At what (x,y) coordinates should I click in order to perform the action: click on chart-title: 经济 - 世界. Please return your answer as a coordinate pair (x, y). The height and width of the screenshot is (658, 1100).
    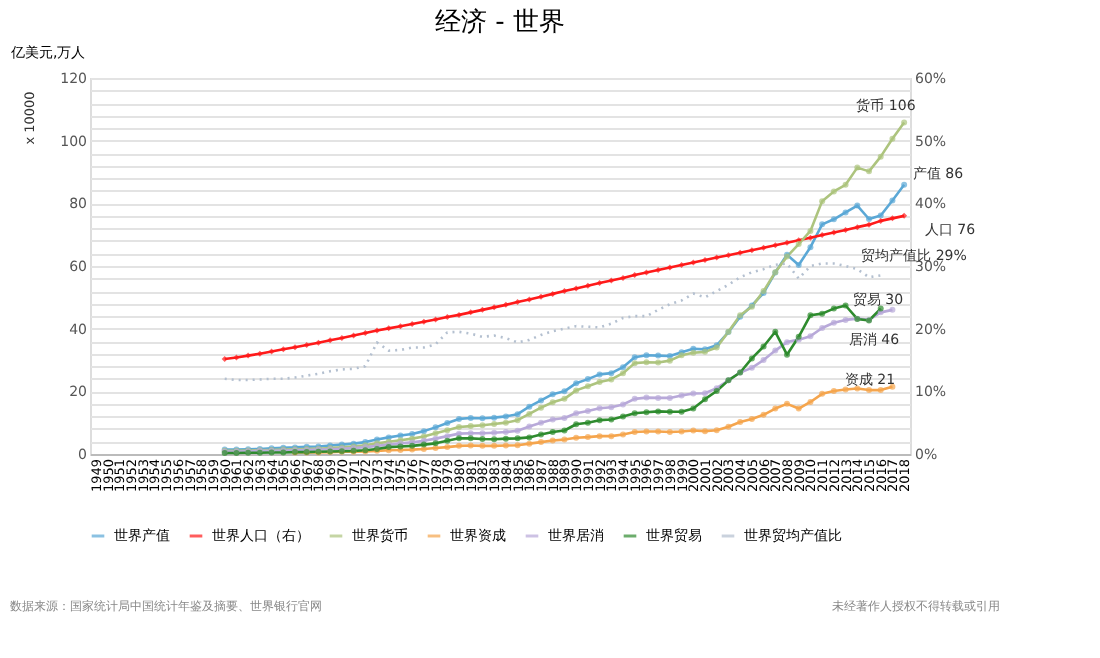
    Looking at the image, I should click on (500, 23).